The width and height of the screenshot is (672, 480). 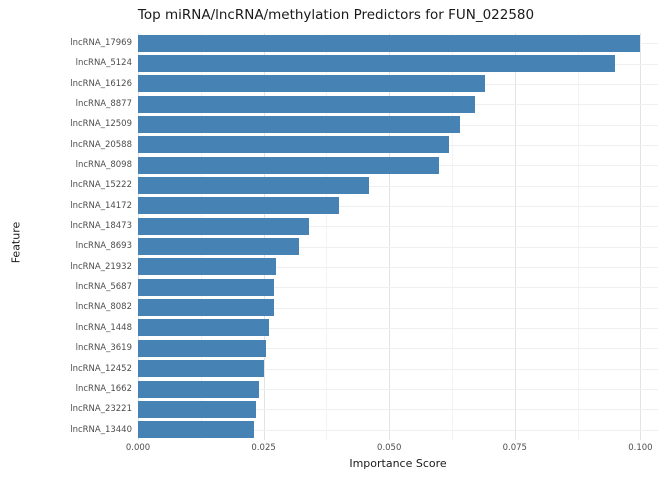 I want to click on x-tick-label: 0.050, so click(x=389, y=448).